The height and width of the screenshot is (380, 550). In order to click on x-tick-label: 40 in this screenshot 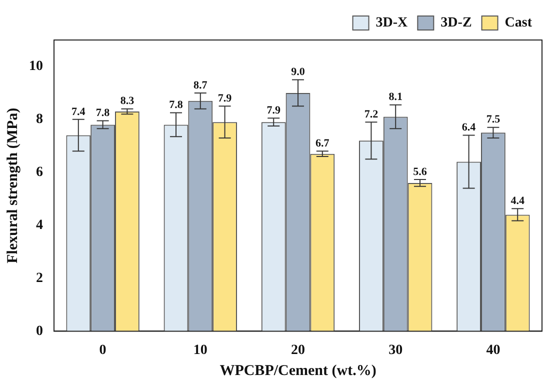, I will do `click(493, 350)`.